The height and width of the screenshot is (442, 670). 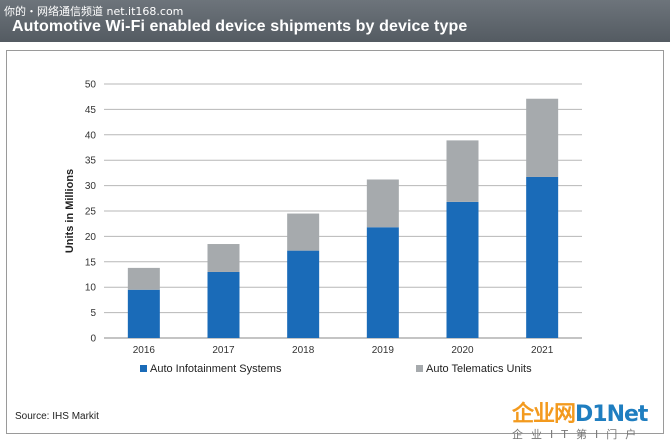 What do you see at coordinates (584, 434) in the screenshot?
I see `logo-sub-char: 第` at bounding box center [584, 434].